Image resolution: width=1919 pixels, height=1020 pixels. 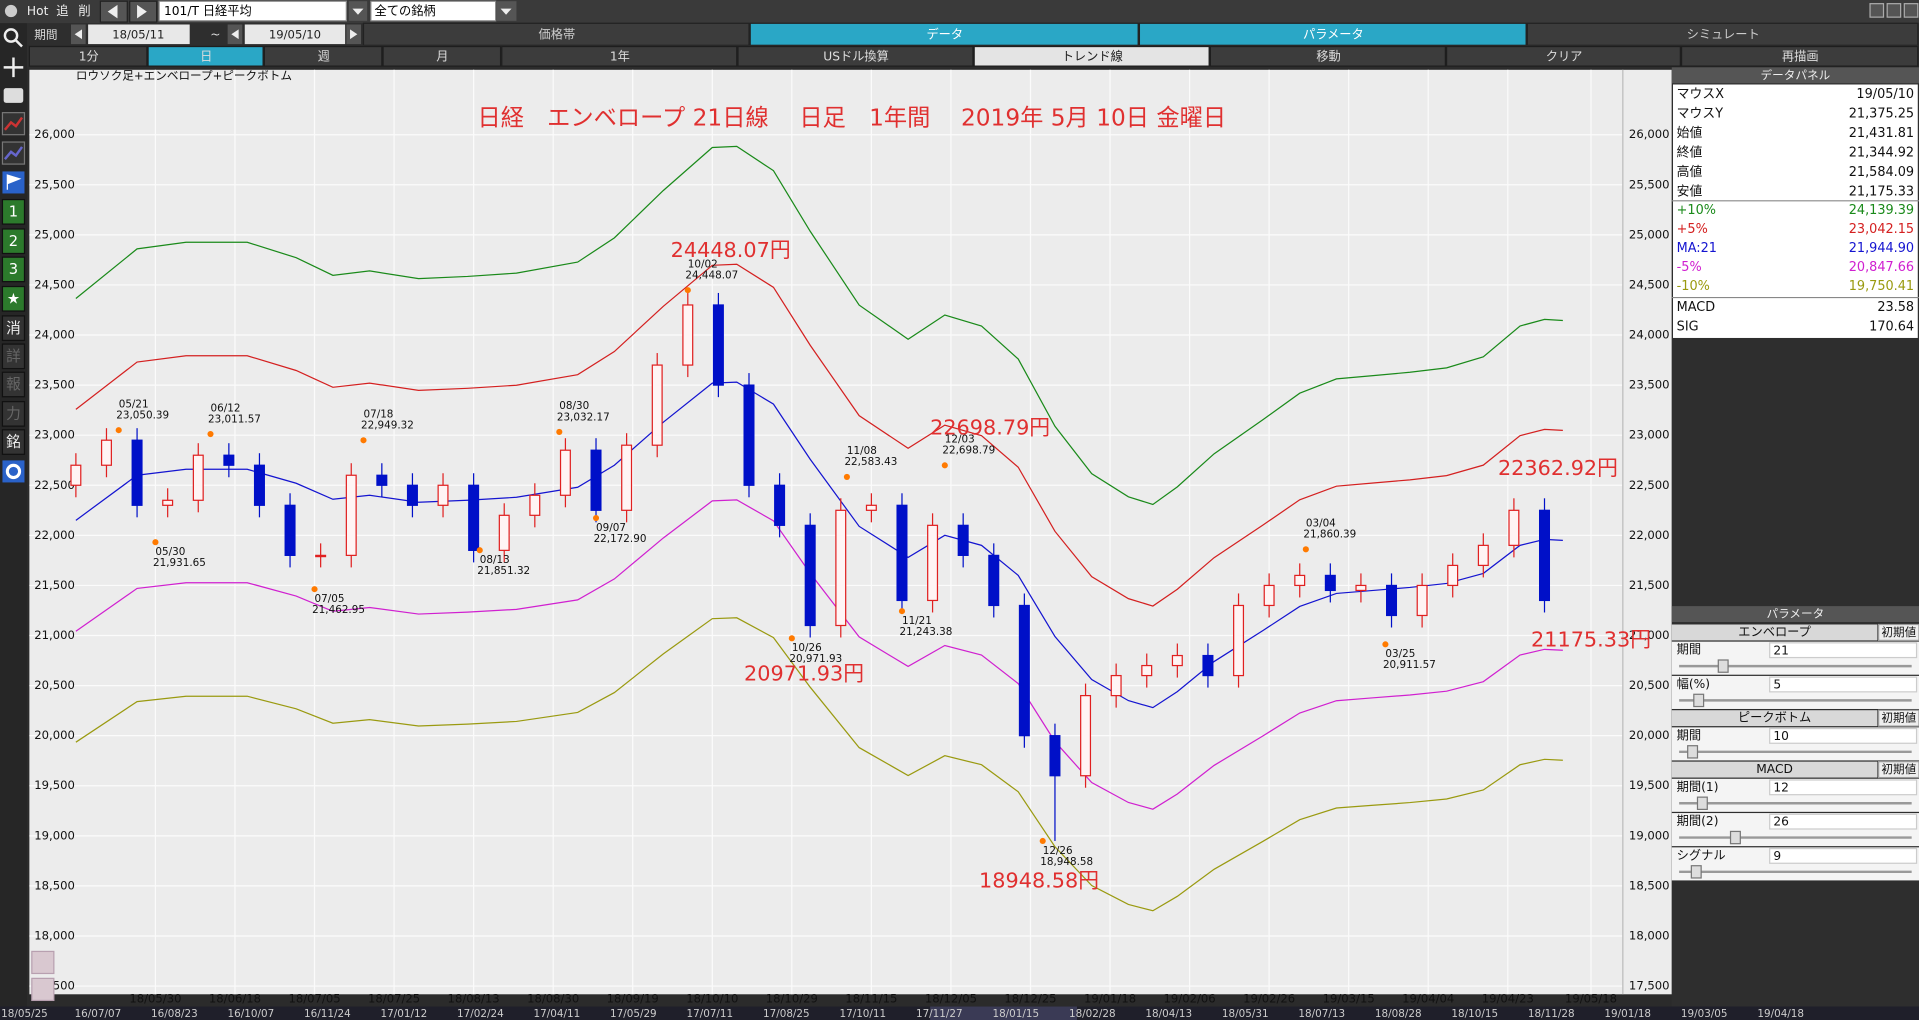 What do you see at coordinates (1700, 113) in the screenshot?
I see `data-row-label: マウスY` at bounding box center [1700, 113].